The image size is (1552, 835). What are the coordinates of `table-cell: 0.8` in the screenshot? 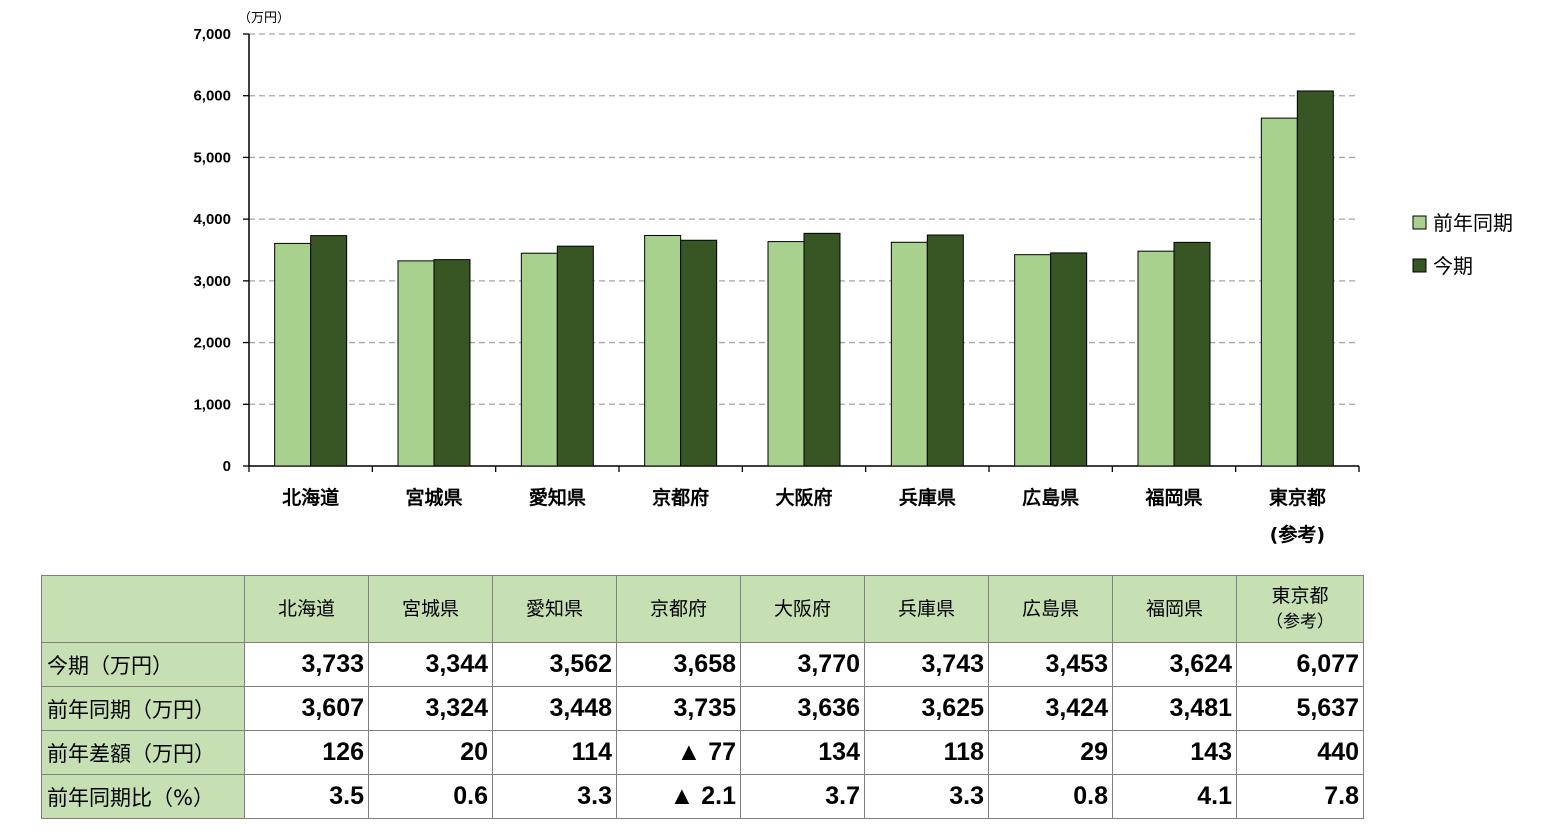 It's located at (1050, 796).